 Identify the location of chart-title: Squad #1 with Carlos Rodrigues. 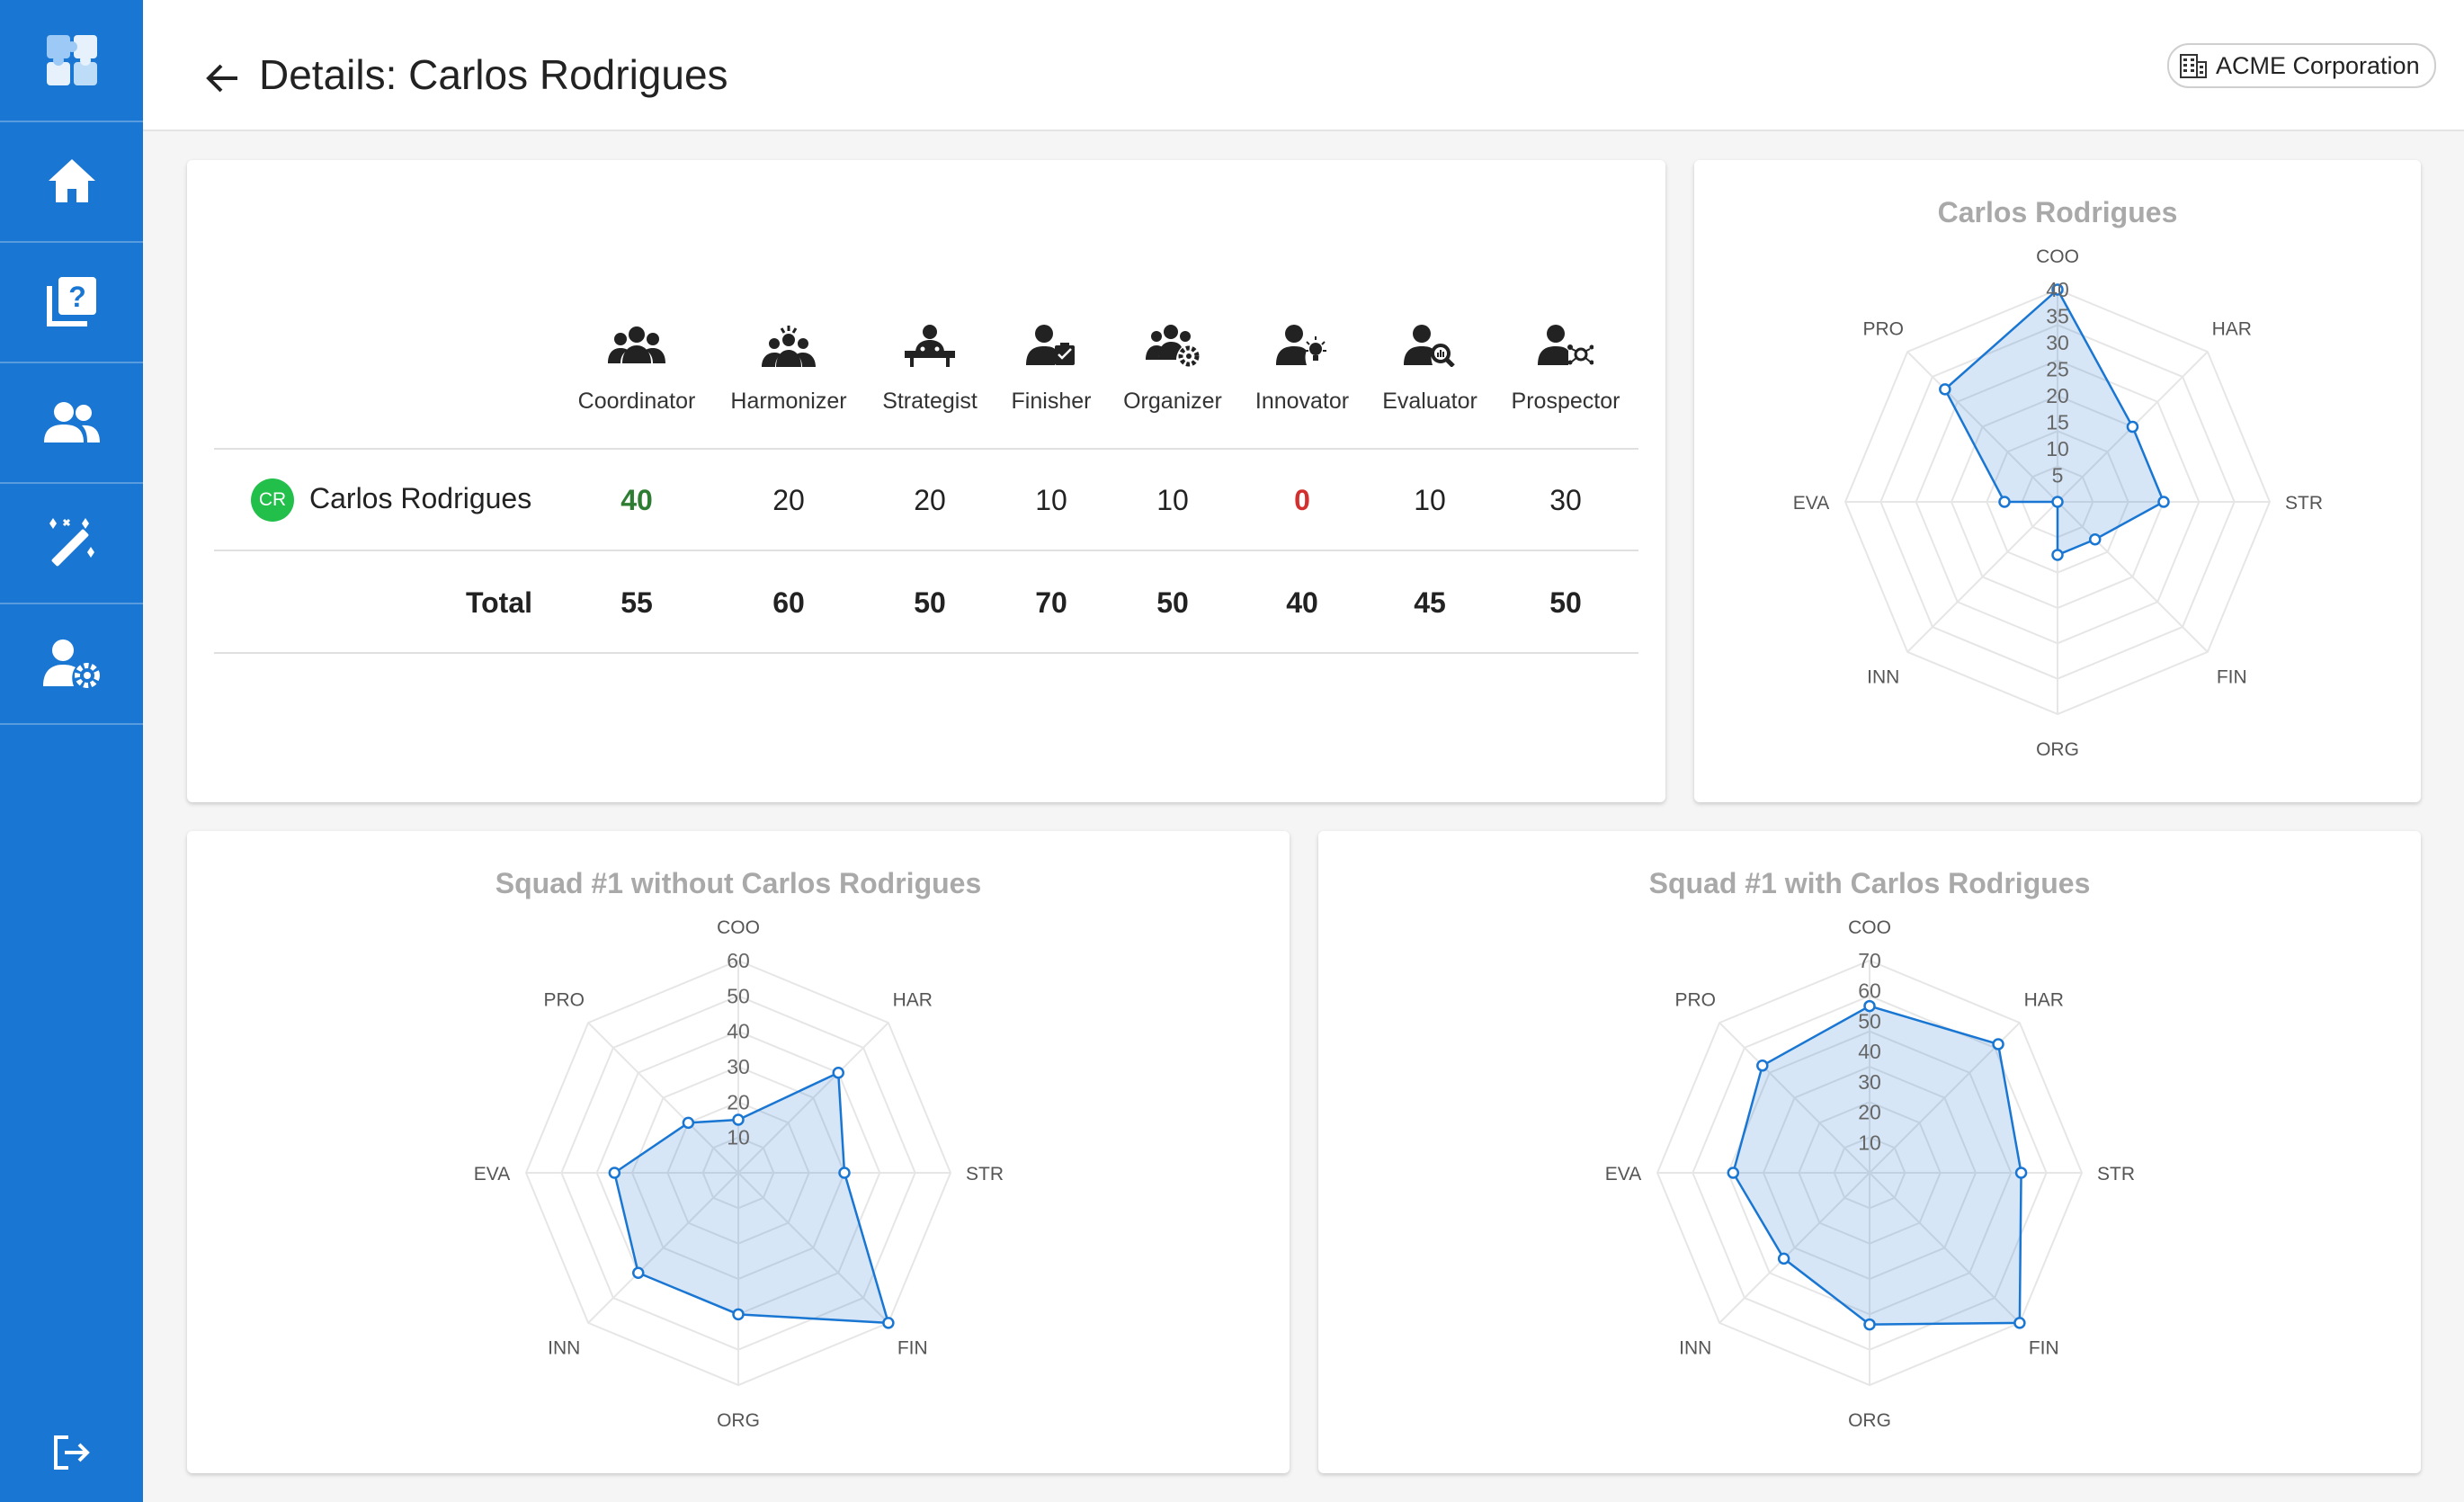
(1870, 883).